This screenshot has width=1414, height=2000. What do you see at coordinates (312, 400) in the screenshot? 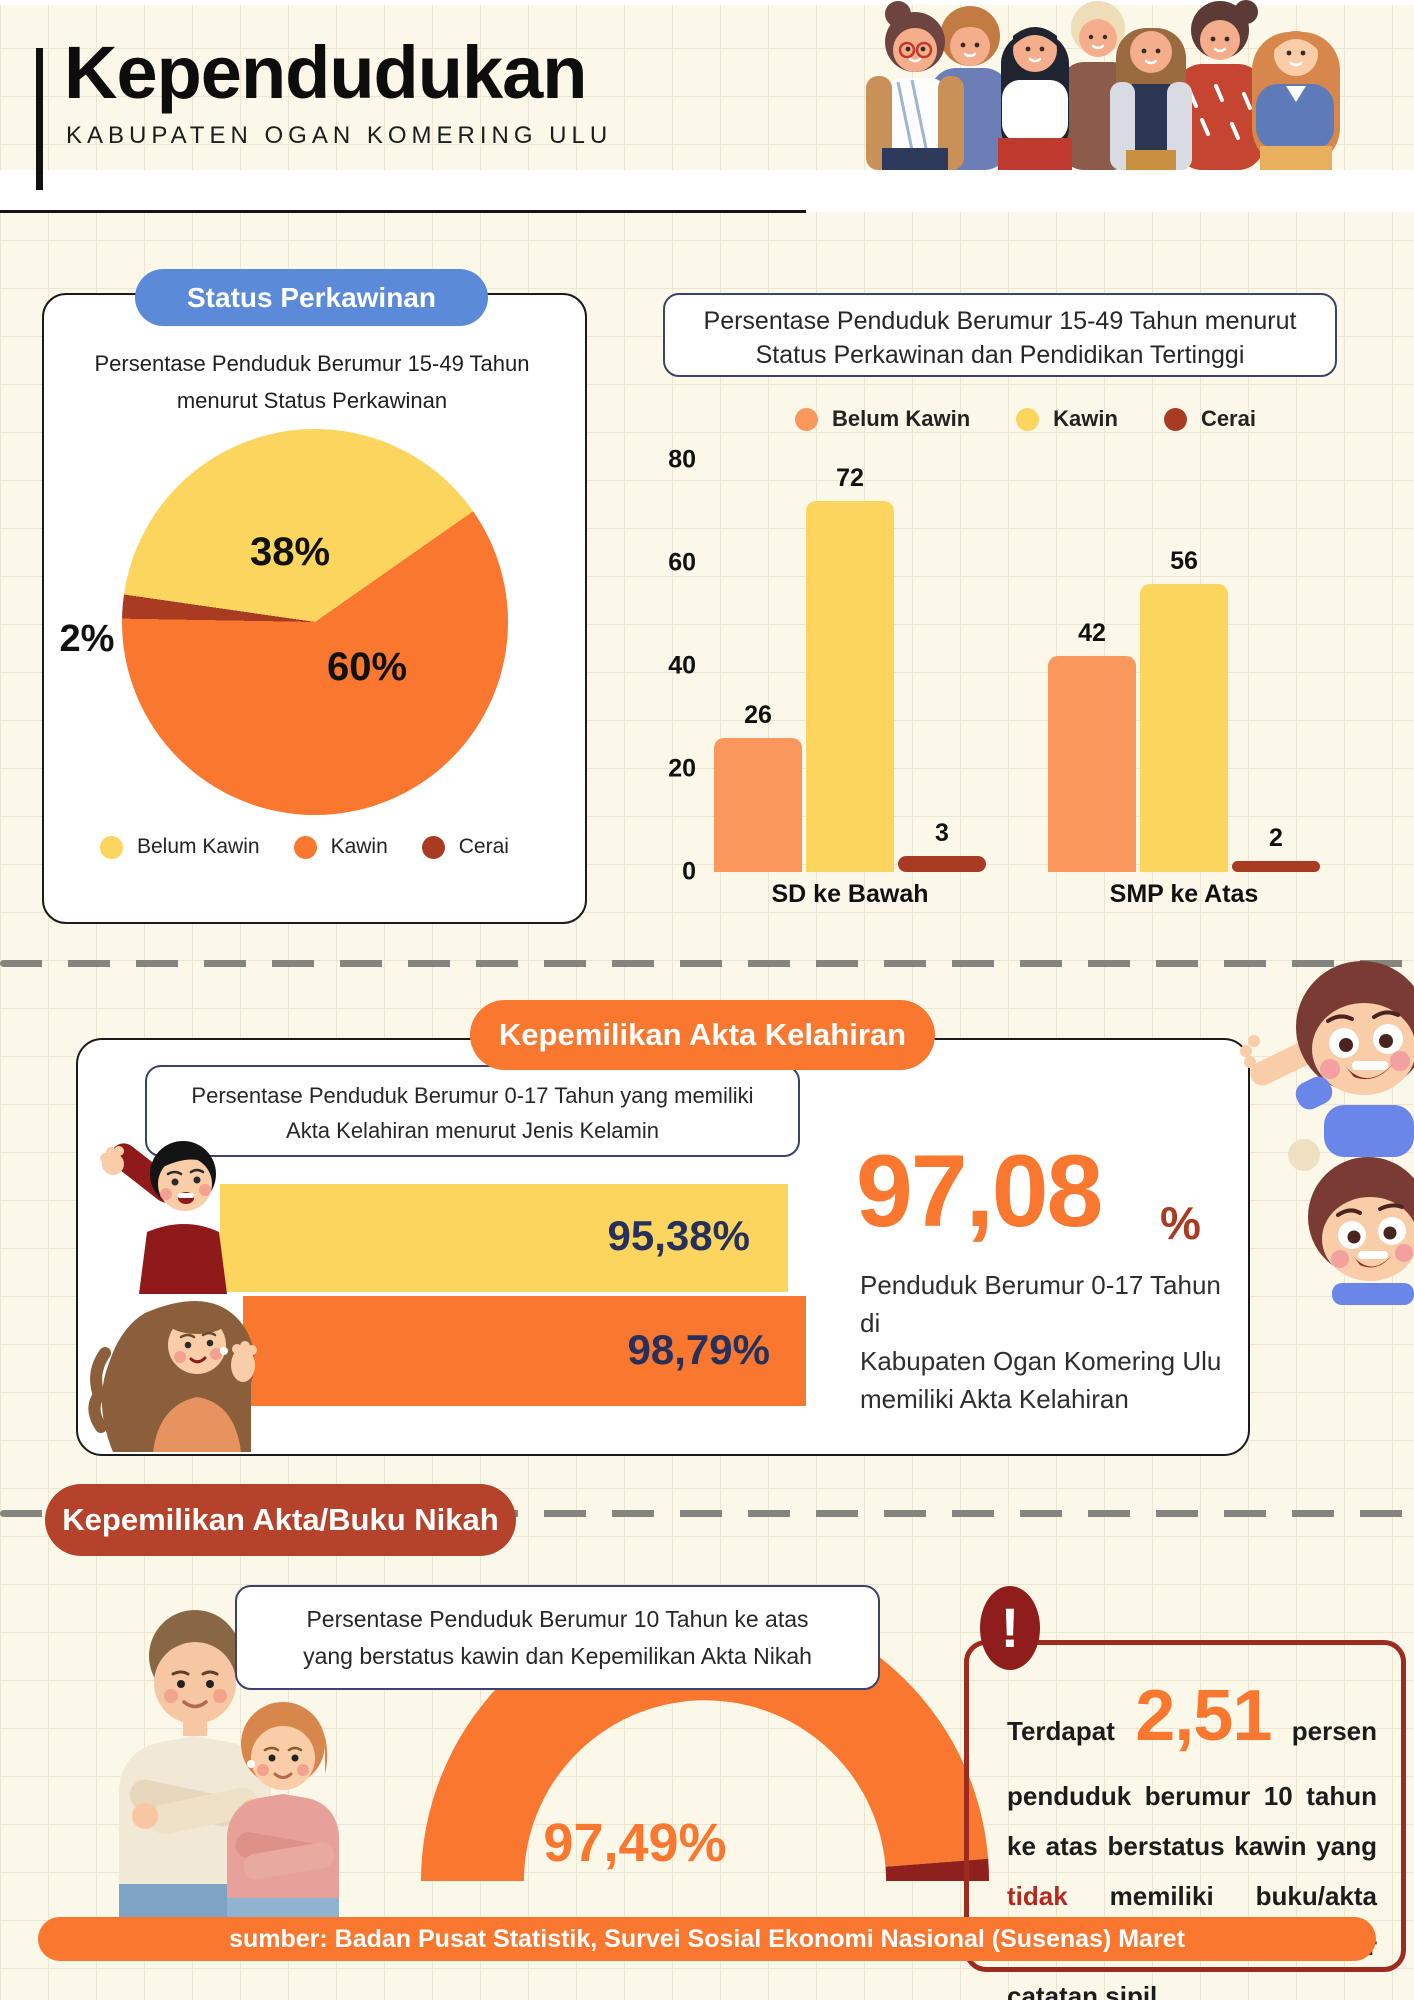
I see `pie-title-line2: menurut Status Perkawinan` at bounding box center [312, 400].